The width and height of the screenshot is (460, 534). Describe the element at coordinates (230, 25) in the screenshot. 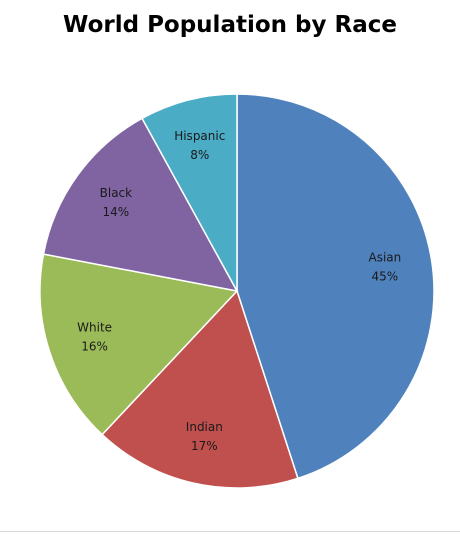

I see `chart-title: World Population by Race` at that location.